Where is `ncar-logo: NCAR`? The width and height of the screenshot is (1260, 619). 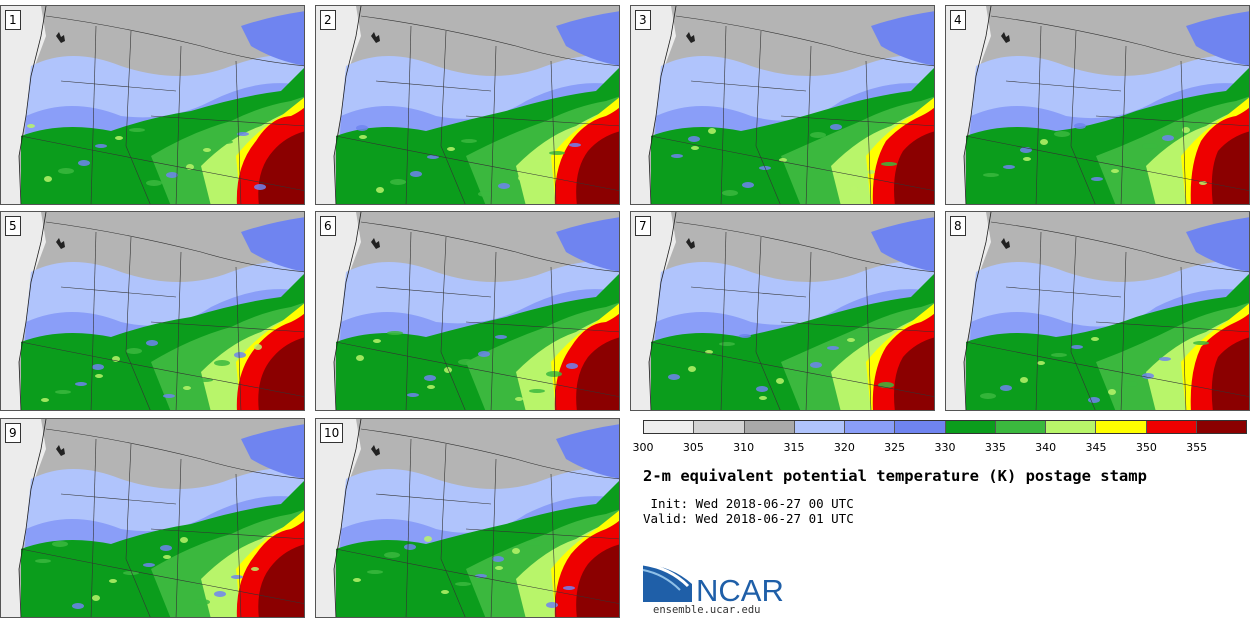
ncar-logo: NCAR is located at coordinates (713, 584).